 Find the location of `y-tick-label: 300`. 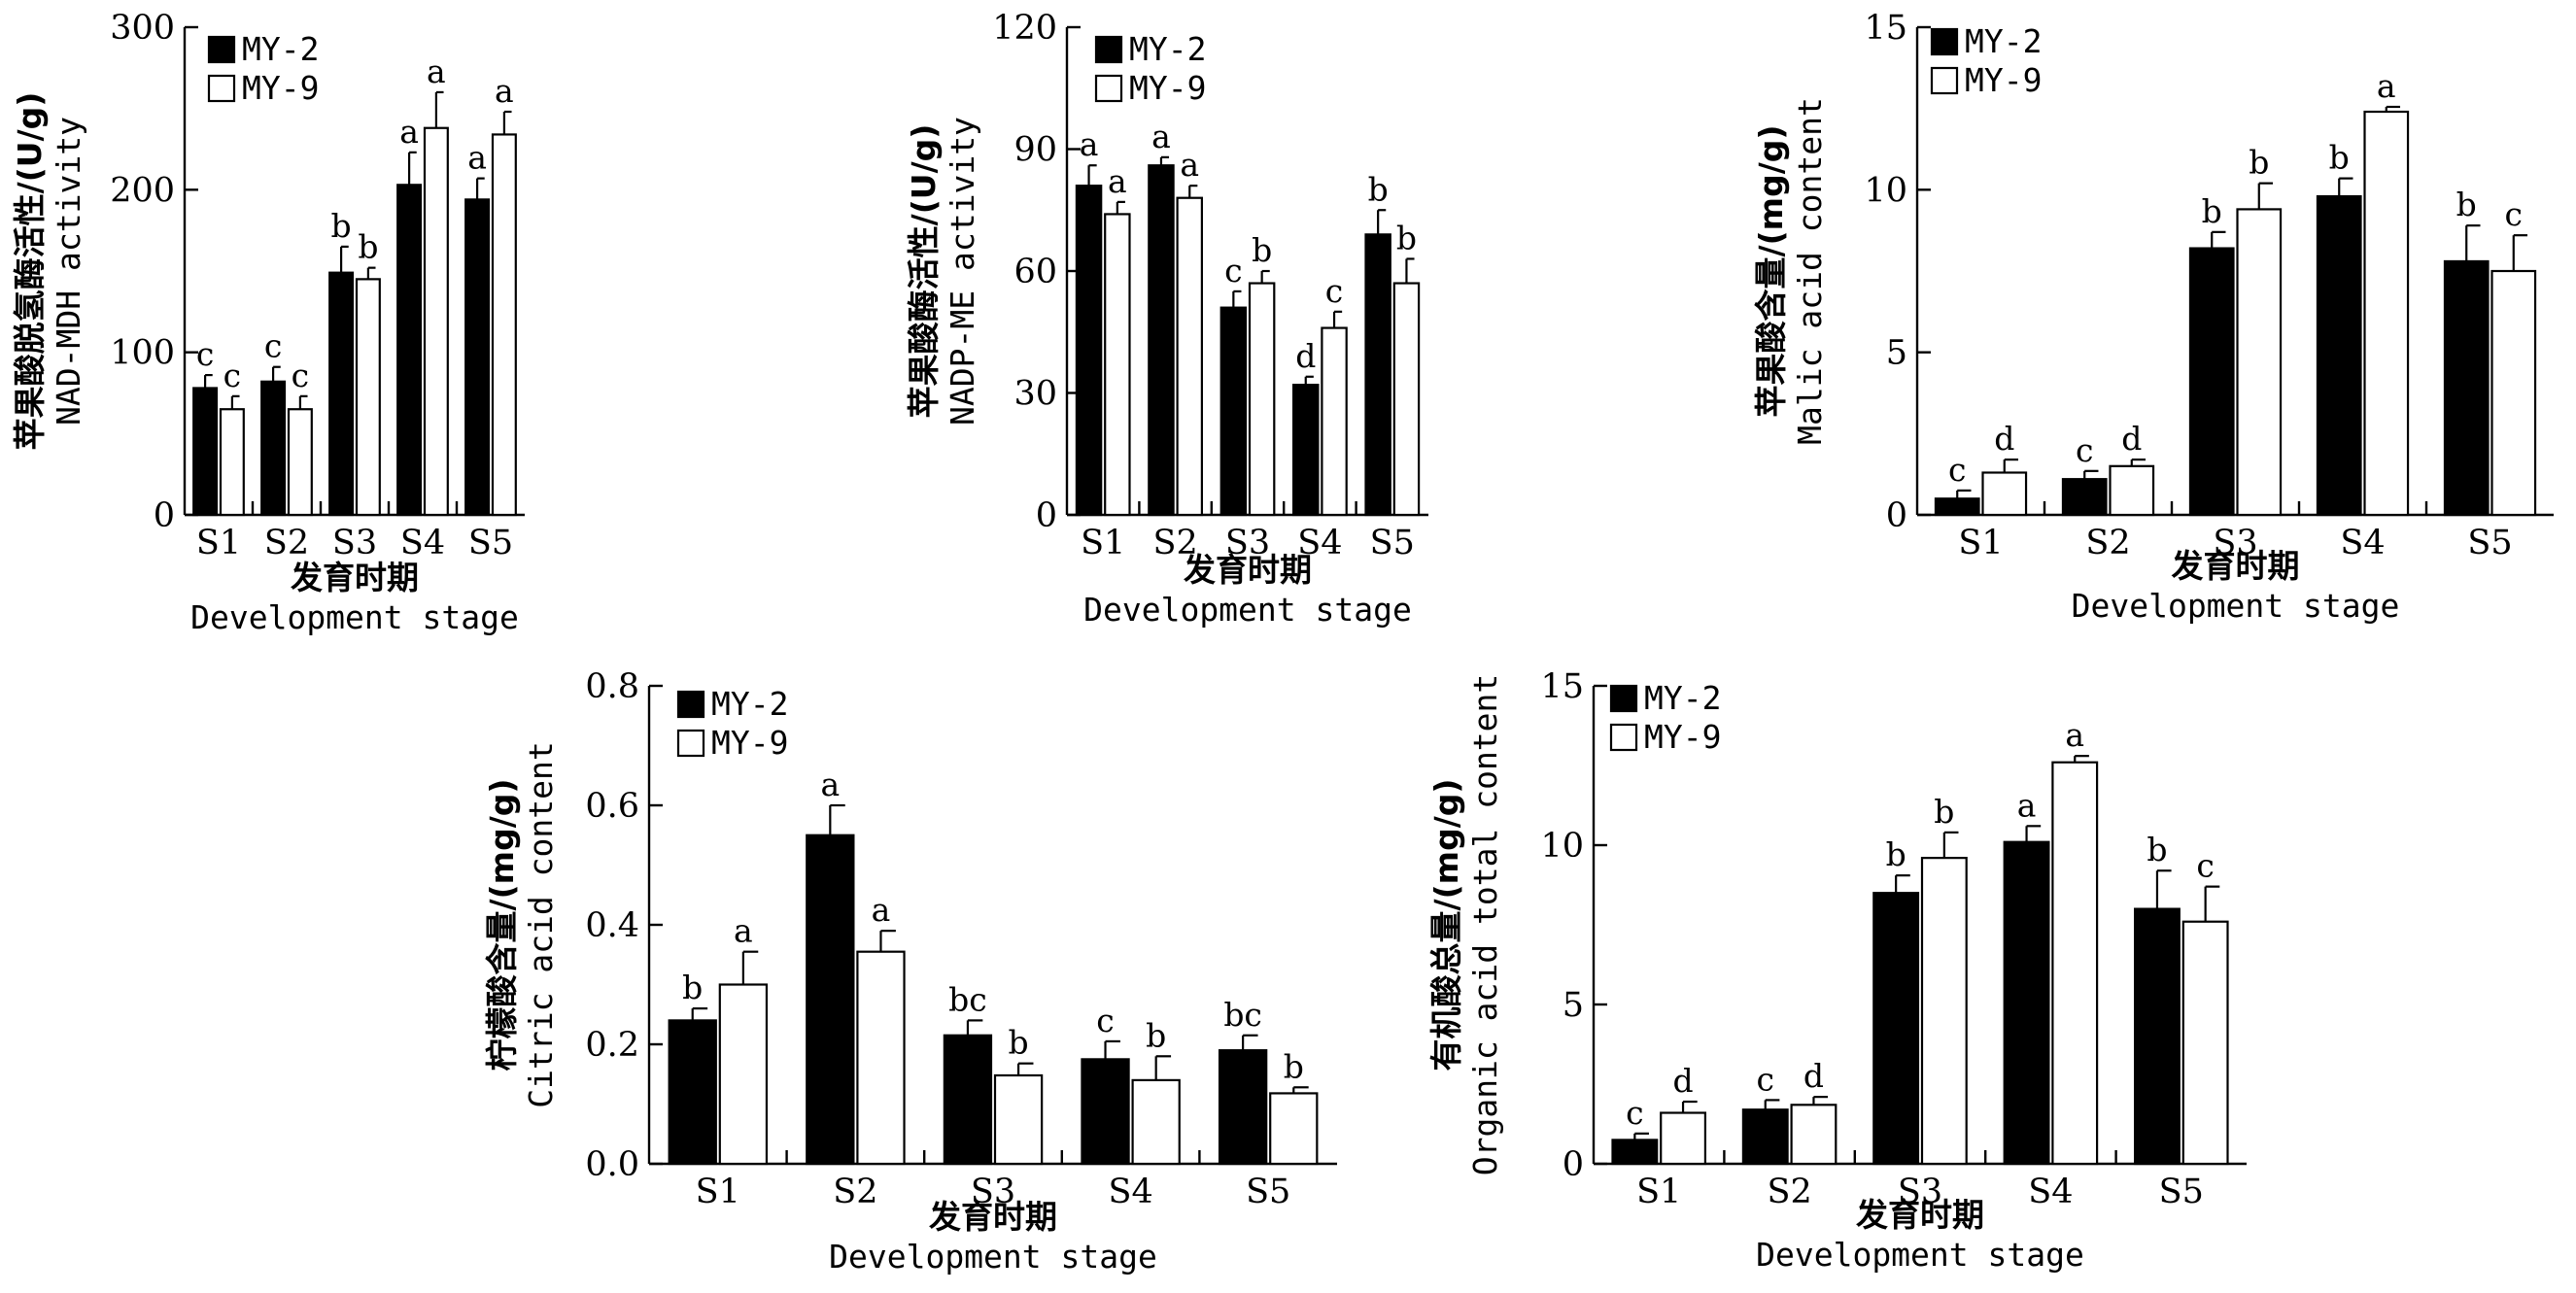

y-tick-label: 300 is located at coordinates (142, 28).